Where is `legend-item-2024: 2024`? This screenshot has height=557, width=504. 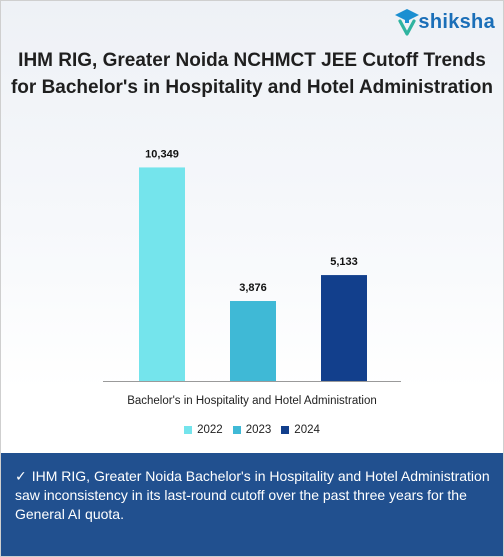 legend-item-2024: 2024 is located at coordinates (300, 430).